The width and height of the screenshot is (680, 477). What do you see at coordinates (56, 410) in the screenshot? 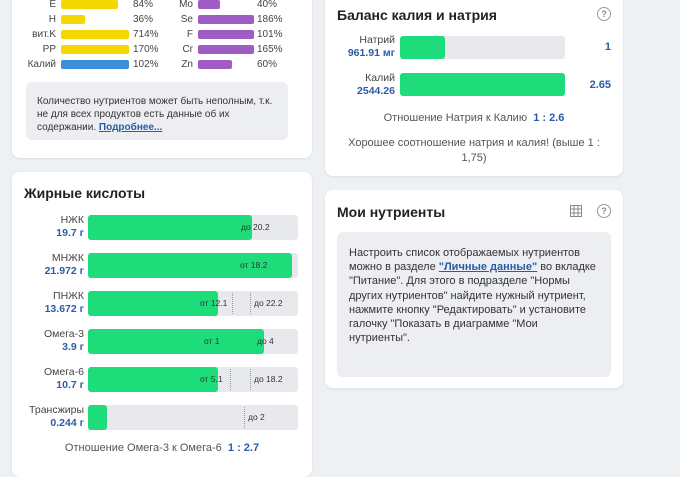
I see `fatty-acid-name: Трансжиры` at bounding box center [56, 410].